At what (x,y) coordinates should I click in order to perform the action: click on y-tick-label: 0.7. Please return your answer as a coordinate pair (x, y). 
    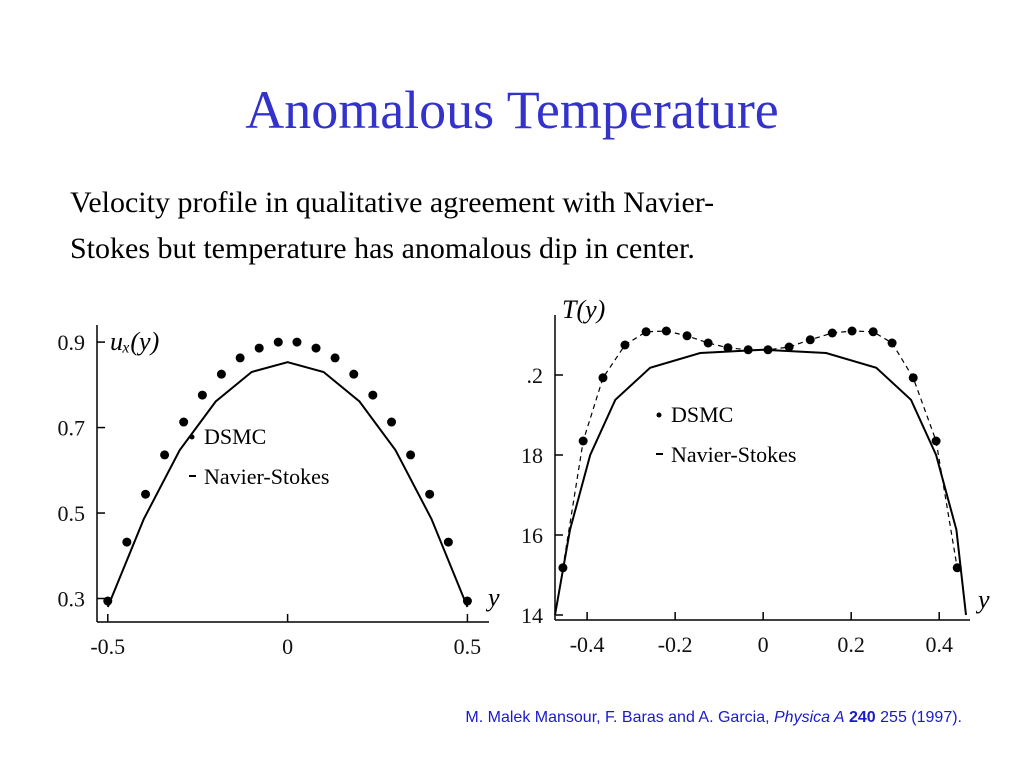
    Looking at the image, I should click on (72, 428).